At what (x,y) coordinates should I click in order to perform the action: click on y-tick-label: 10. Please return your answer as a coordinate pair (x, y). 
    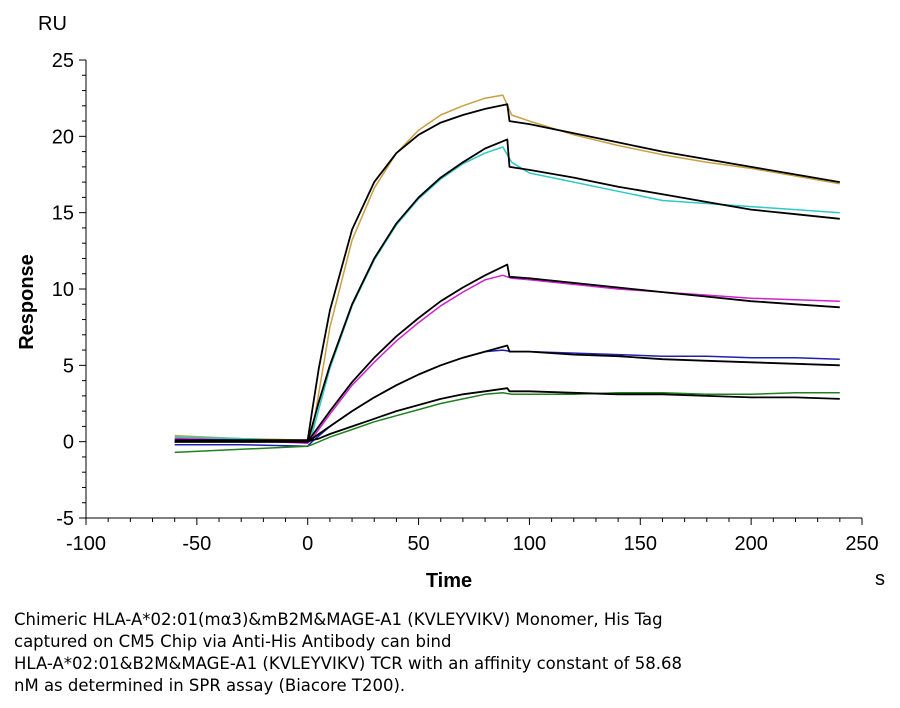
    Looking at the image, I should click on (63, 290).